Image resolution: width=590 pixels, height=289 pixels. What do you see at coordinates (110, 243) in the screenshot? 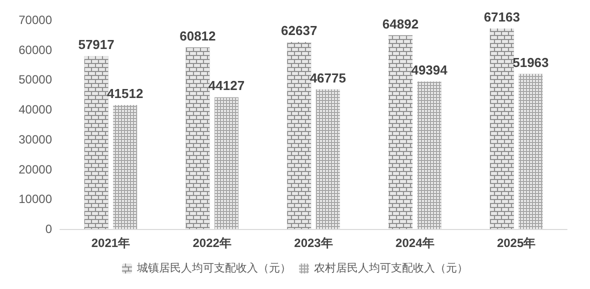
I see `x-tick-label: 2021年` at bounding box center [110, 243].